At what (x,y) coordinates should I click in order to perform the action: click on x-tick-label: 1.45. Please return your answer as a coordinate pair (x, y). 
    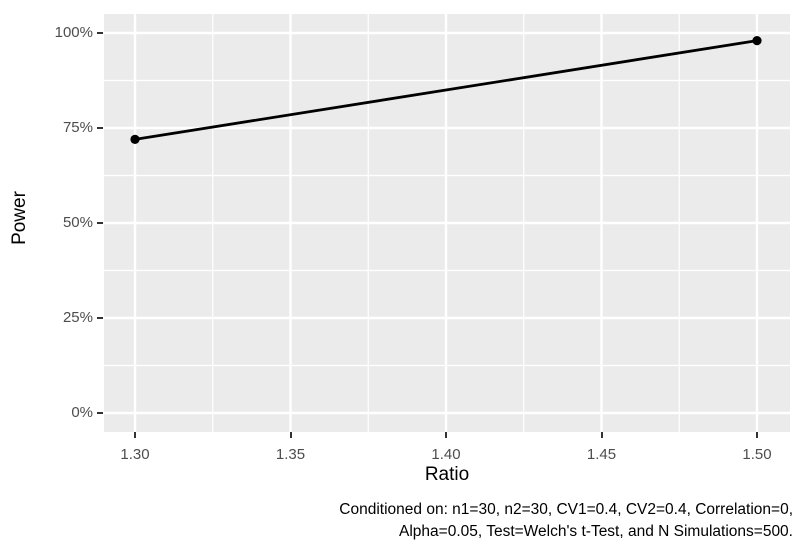
    Looking at the image, I should click on (601, 454).